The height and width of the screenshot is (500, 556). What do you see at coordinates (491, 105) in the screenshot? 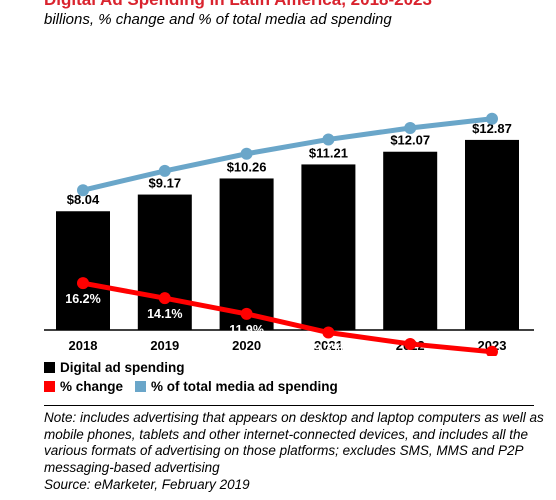
I see `share-value-label-2023: 39.2%` at bounding box center [491, 105].